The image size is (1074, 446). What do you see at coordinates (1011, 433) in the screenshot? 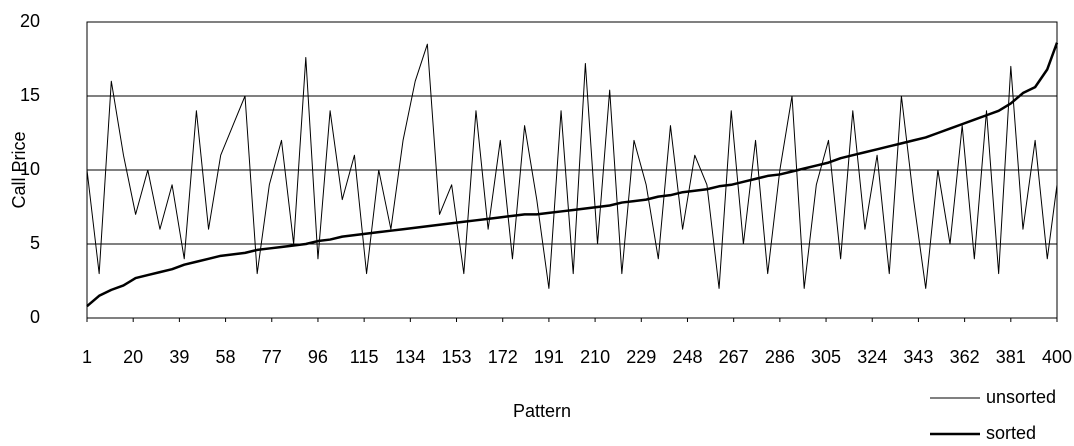
I see `legend-label: sorted` at bounding box center [1011, 433].